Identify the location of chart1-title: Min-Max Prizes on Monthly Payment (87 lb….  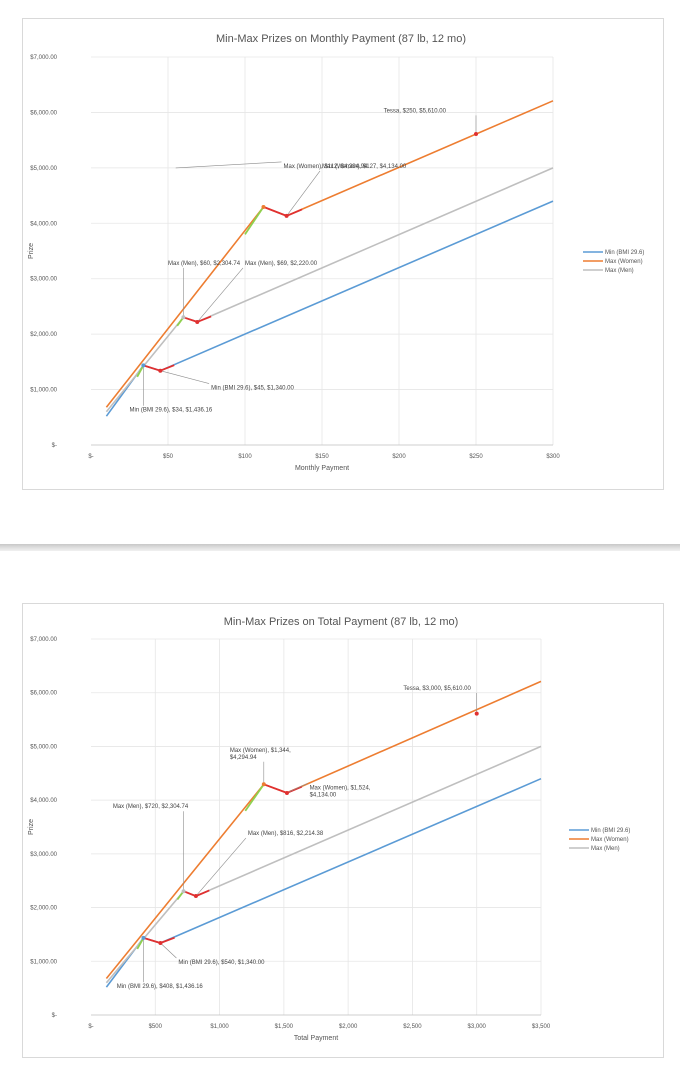
(341, 39).